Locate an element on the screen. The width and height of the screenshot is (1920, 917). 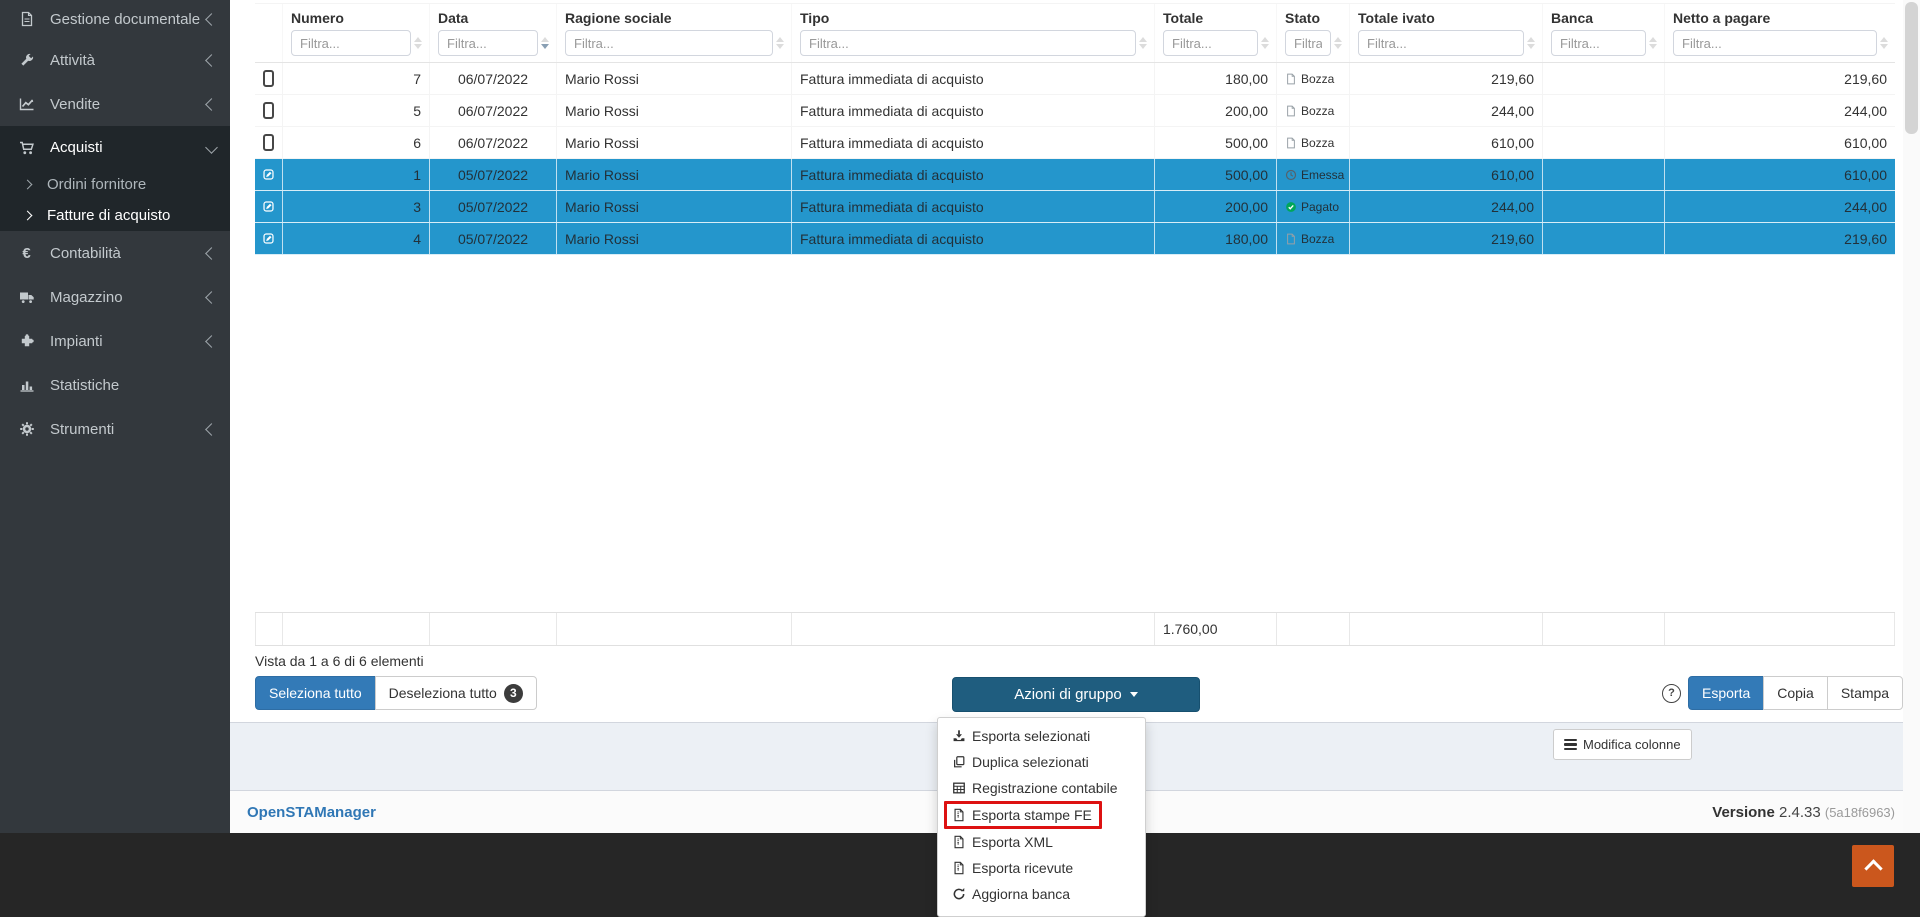
sidebar-item-strumenti: Strumenti is located at coordinates (115, 429).